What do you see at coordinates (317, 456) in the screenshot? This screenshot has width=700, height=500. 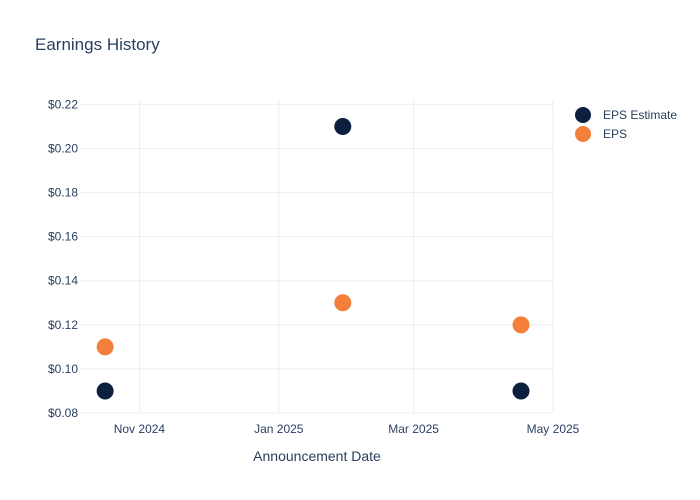 I see `x-axis-title: Announcement Date` at bounding box center [317, 456].